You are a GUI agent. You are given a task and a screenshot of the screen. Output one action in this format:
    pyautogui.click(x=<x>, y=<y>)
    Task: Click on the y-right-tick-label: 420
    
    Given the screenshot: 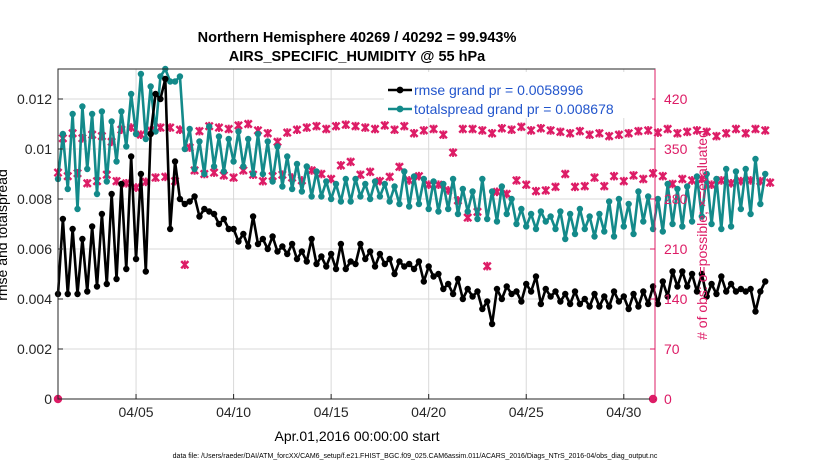 What is the action you would take?
    pyautogui.click(x=676, y=99)
    